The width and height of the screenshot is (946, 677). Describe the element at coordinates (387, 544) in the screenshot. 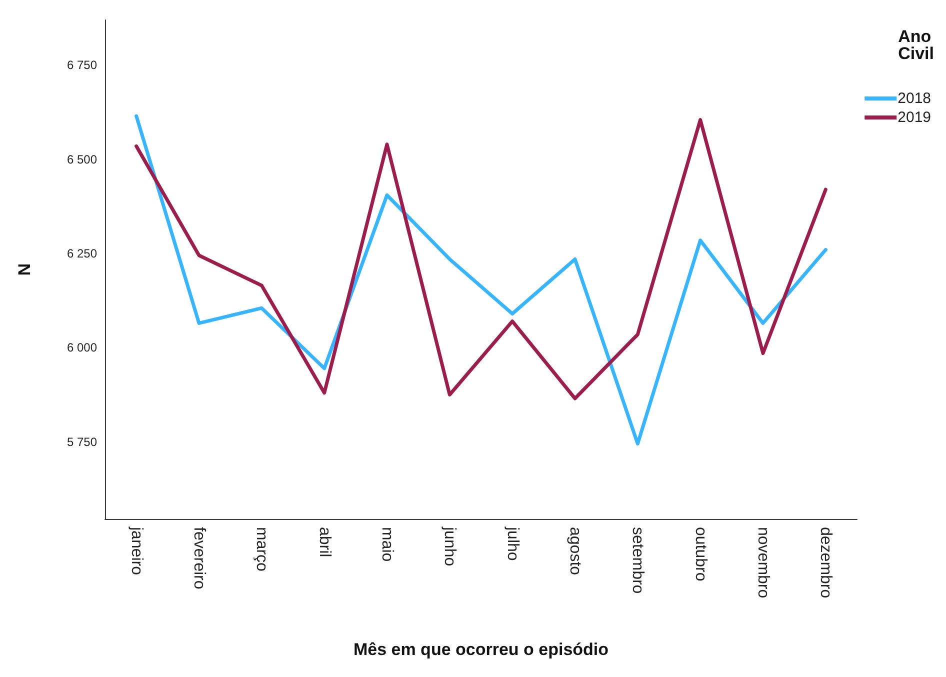

I see `x-tick-label: maio` at that location.